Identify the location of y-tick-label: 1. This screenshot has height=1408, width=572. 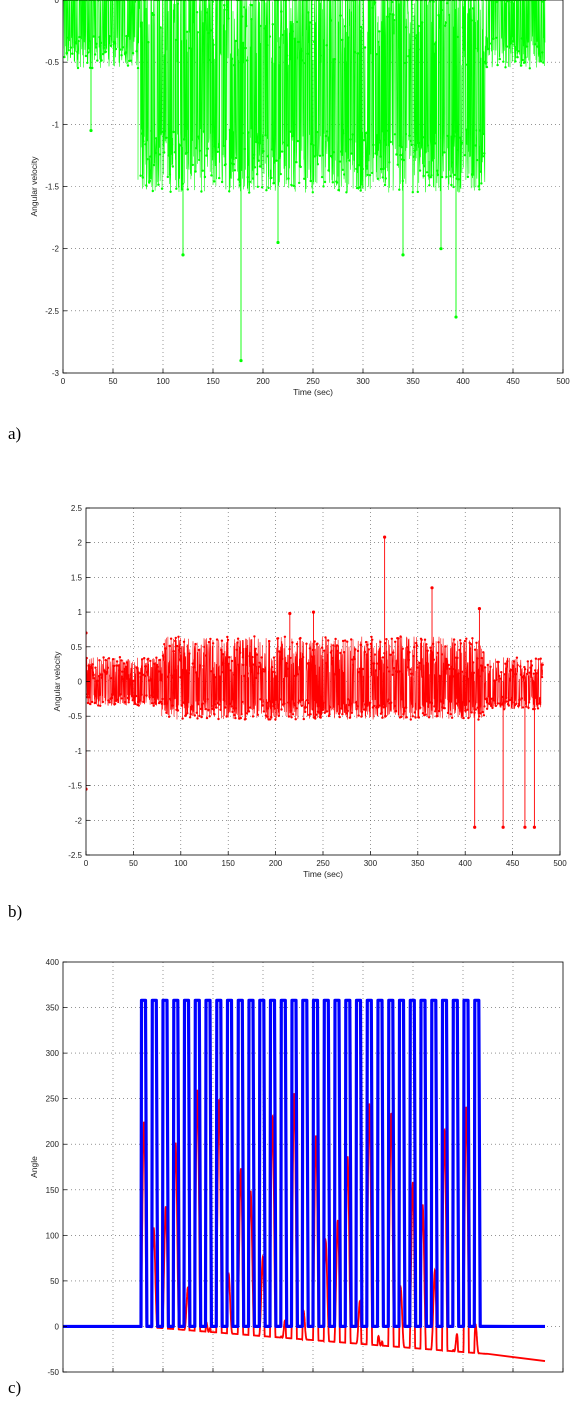
(80, 612).